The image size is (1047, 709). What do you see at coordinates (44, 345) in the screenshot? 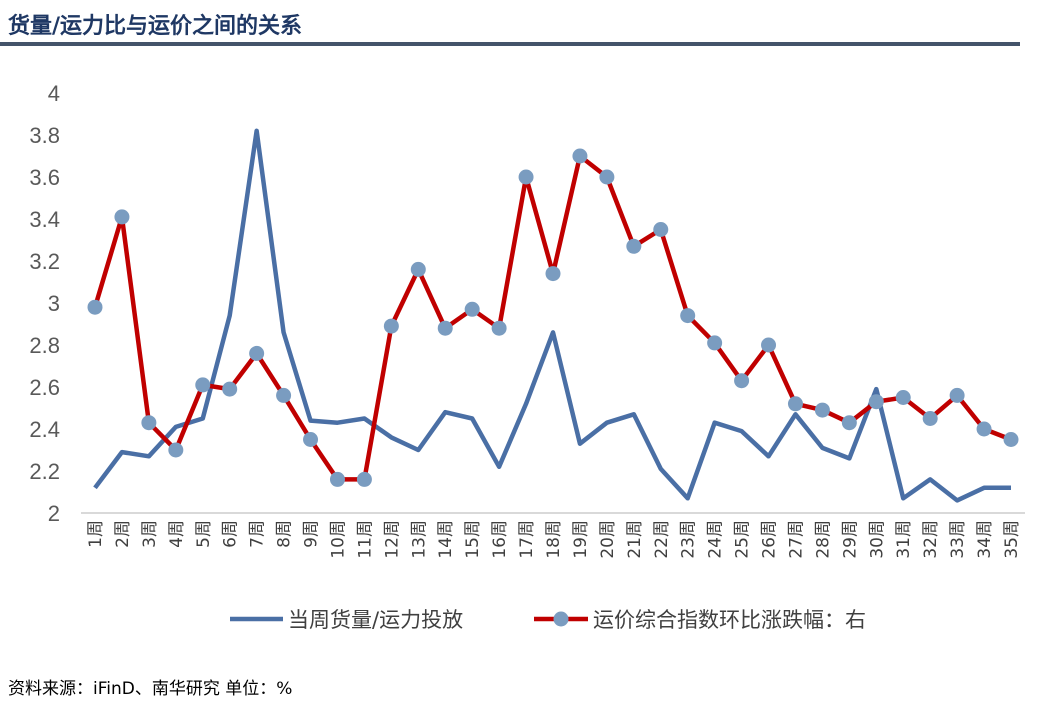
I see `y-tick-label: 2.8` at bounding box center [44, 345].